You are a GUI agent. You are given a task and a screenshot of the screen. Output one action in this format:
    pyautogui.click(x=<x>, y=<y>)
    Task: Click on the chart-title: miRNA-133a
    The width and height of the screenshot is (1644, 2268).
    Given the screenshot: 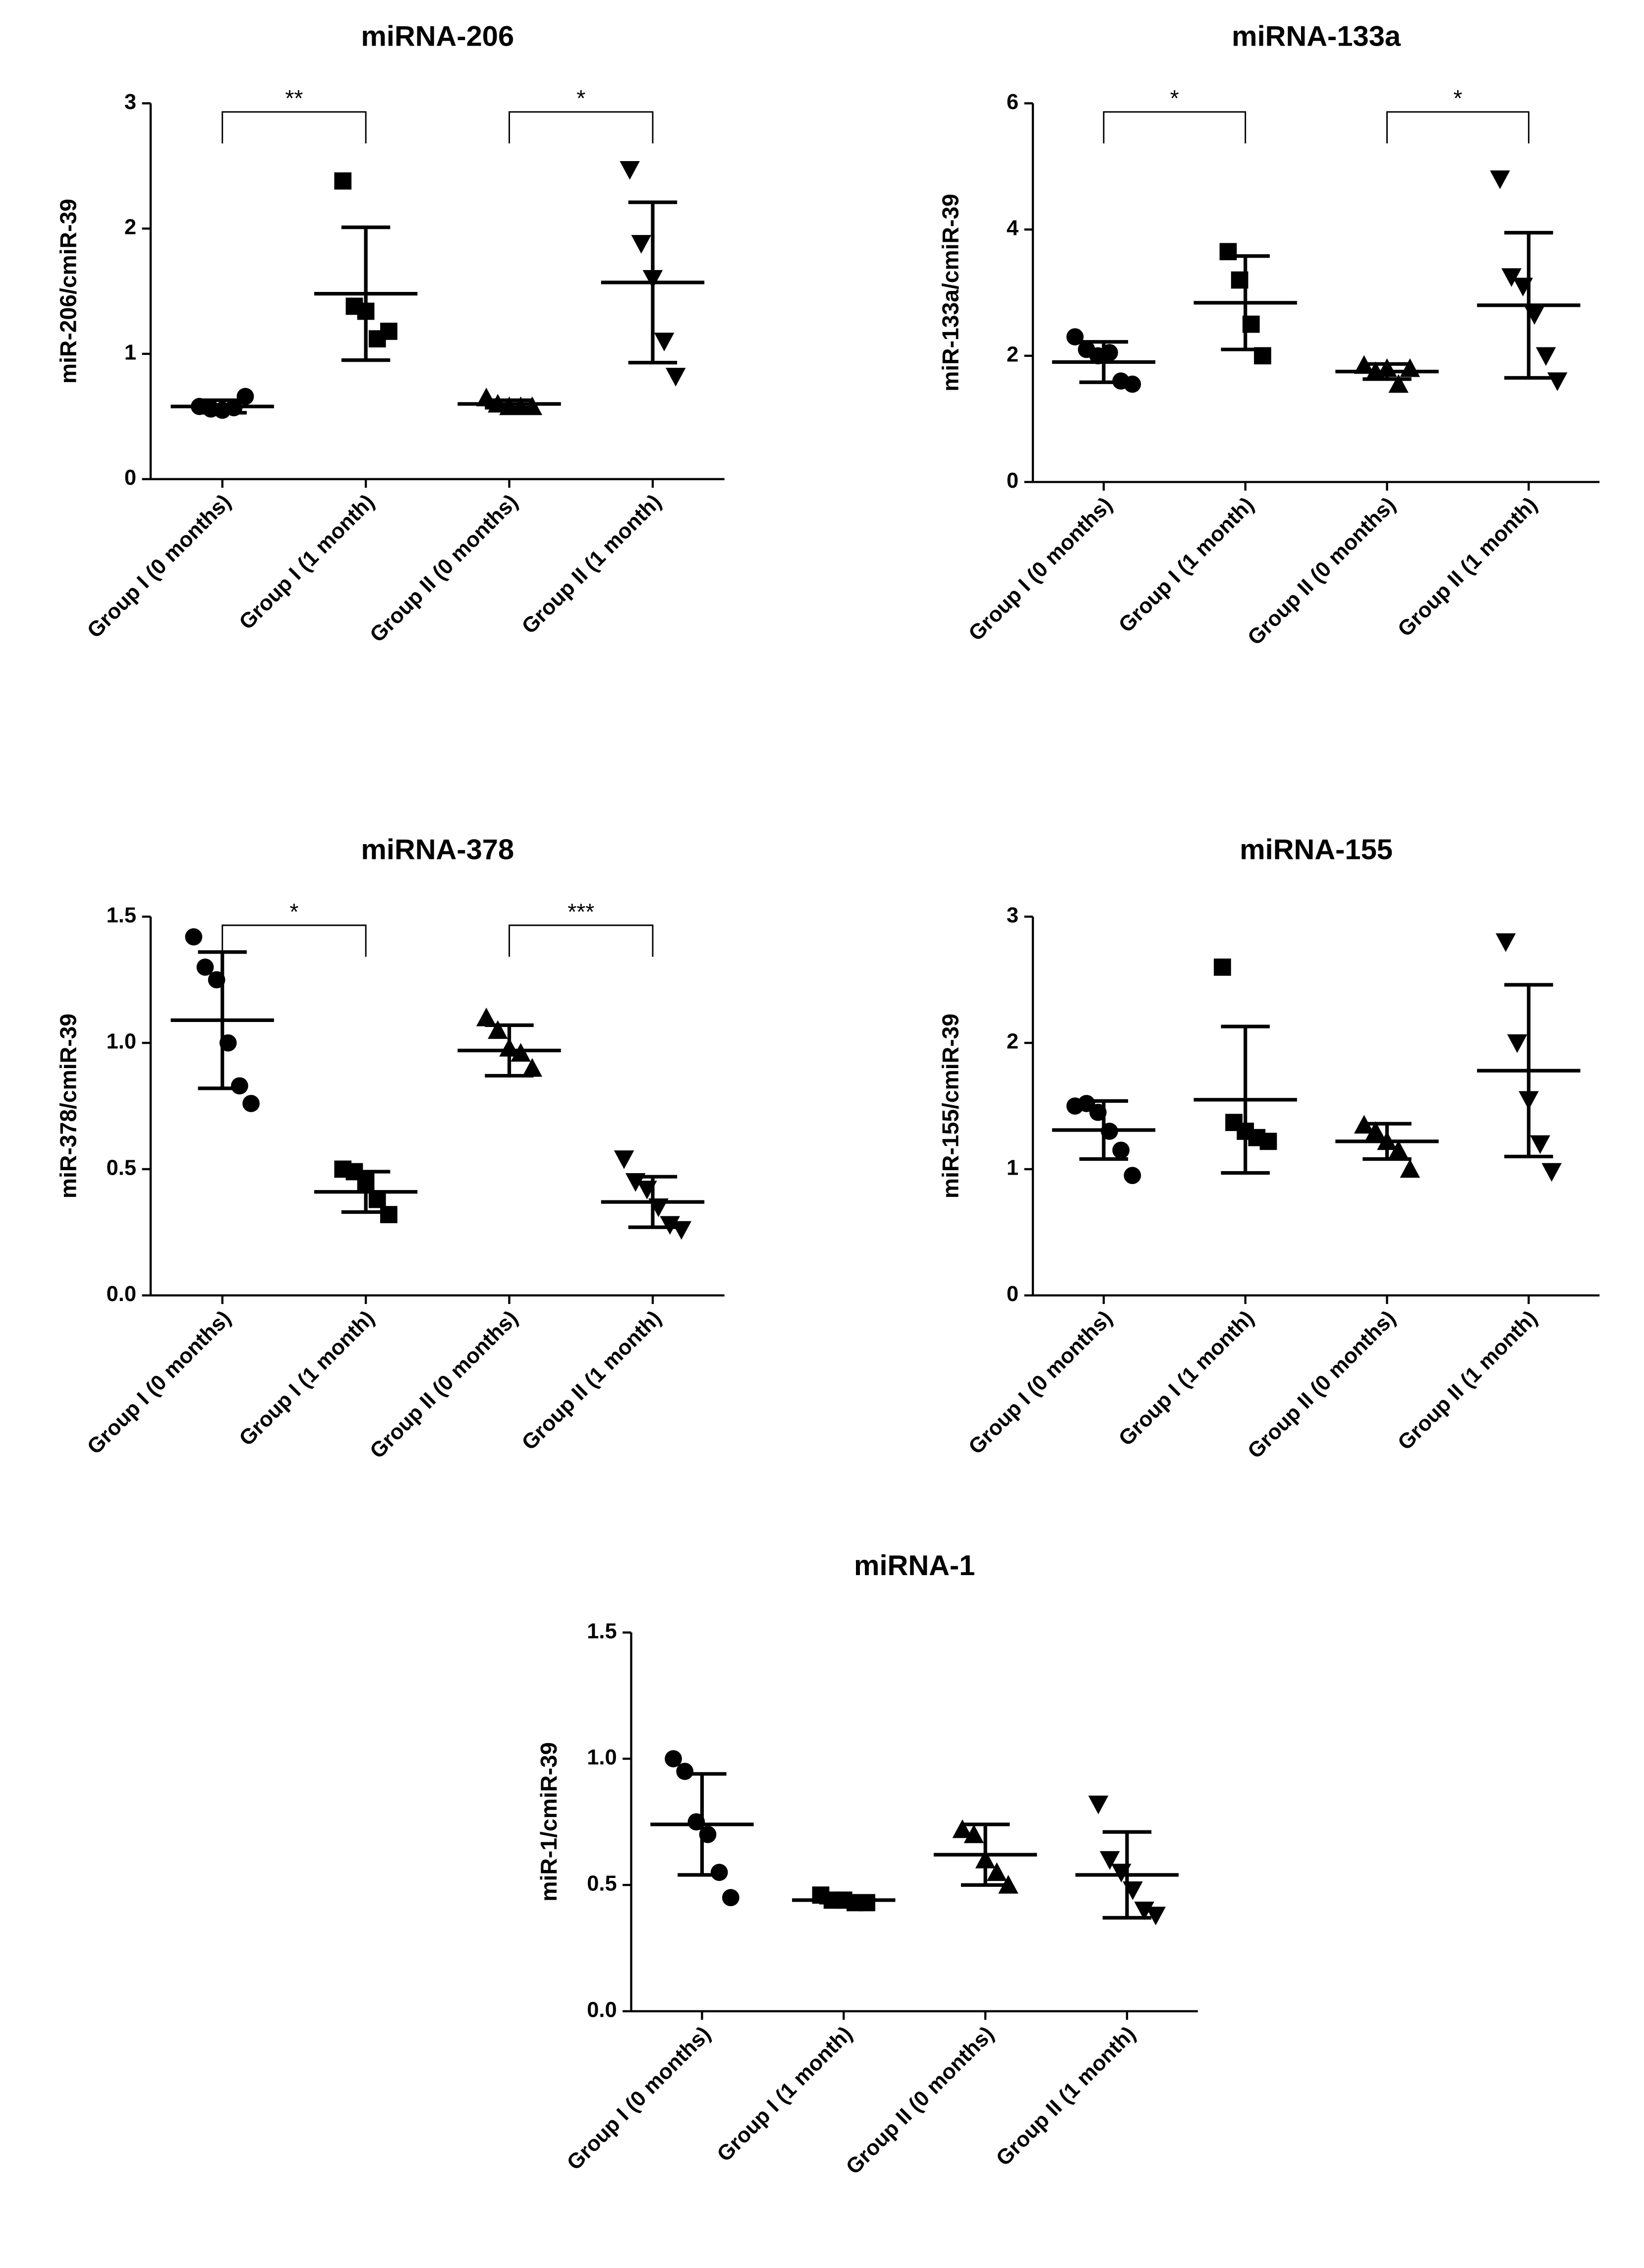 What is the action you would take?
    pyautogui.click(x=1316, y=37)
    